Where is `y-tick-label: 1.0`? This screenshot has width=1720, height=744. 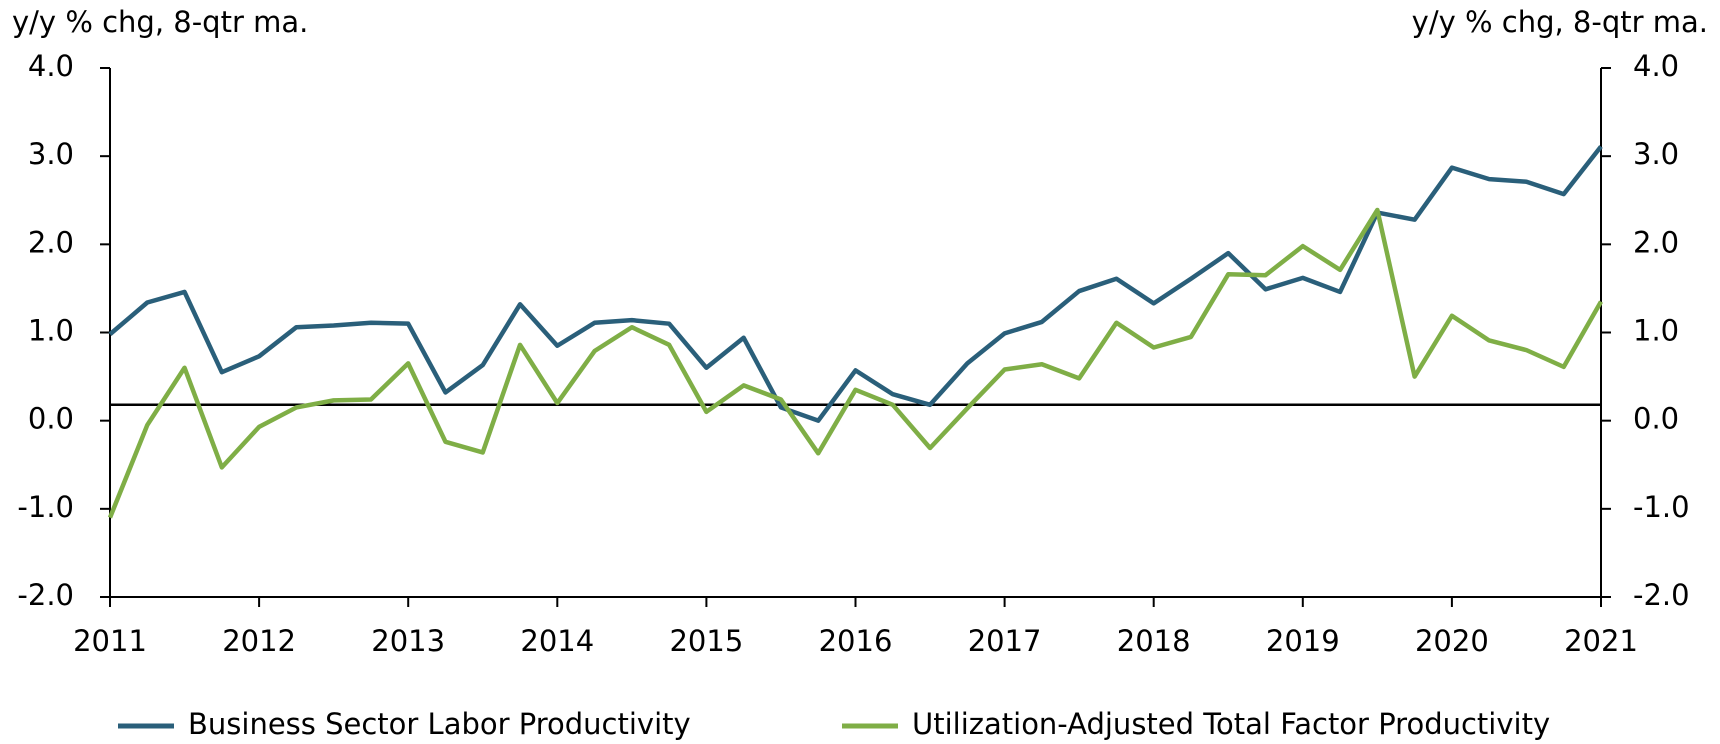
y-tick-label: 1.0 is located at coordinates (51, 331).